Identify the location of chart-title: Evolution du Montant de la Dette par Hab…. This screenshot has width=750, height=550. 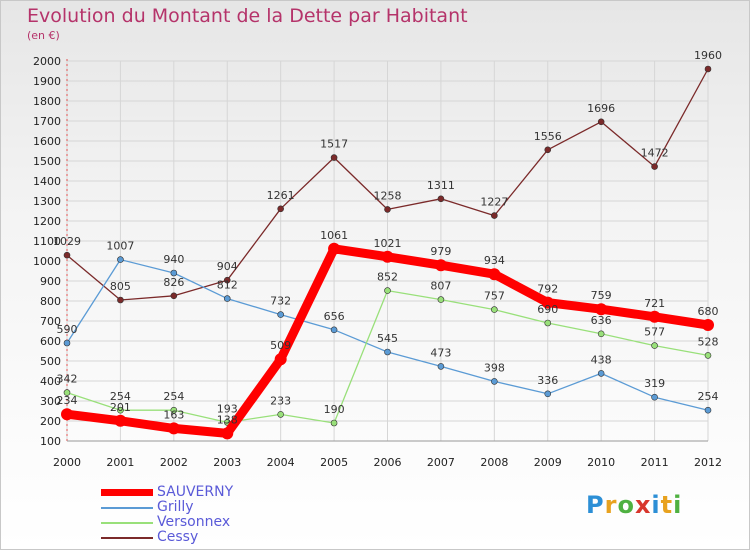
(247, 16).